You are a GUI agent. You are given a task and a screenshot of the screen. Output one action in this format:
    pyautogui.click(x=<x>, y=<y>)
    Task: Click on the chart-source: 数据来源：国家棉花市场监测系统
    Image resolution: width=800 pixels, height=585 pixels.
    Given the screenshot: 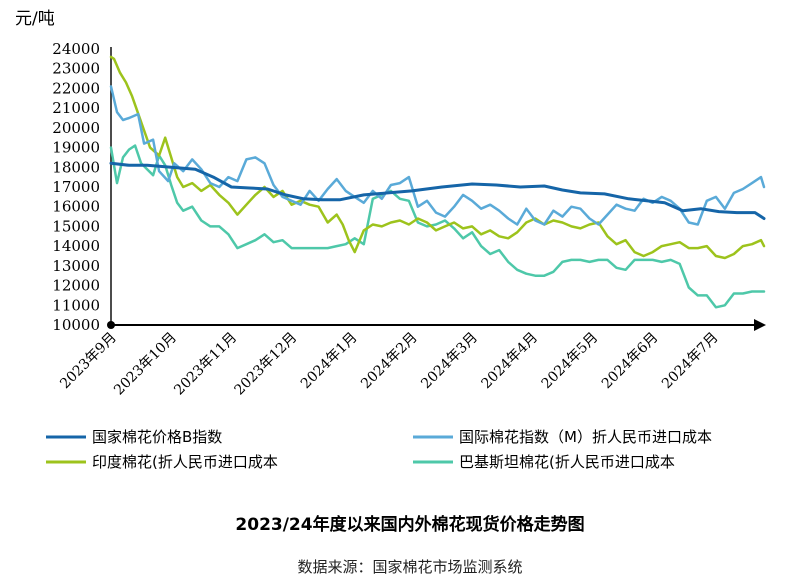 What is the action you would take?
    pyautogui.click(x=409, y=567)
    